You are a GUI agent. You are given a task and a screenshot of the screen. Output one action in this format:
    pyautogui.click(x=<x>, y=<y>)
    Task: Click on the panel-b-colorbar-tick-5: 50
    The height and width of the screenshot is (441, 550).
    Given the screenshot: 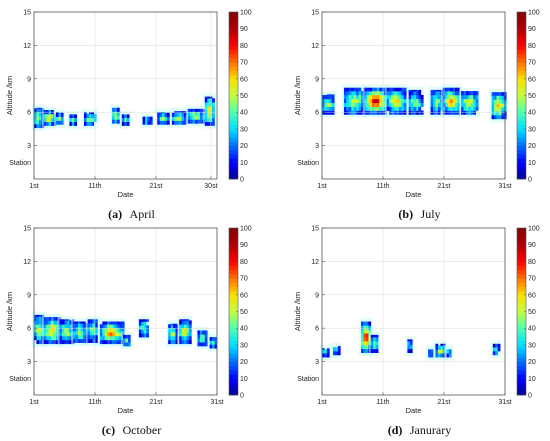 What is the action you would take?
    pyautogui.click(x=532, y=96)
    